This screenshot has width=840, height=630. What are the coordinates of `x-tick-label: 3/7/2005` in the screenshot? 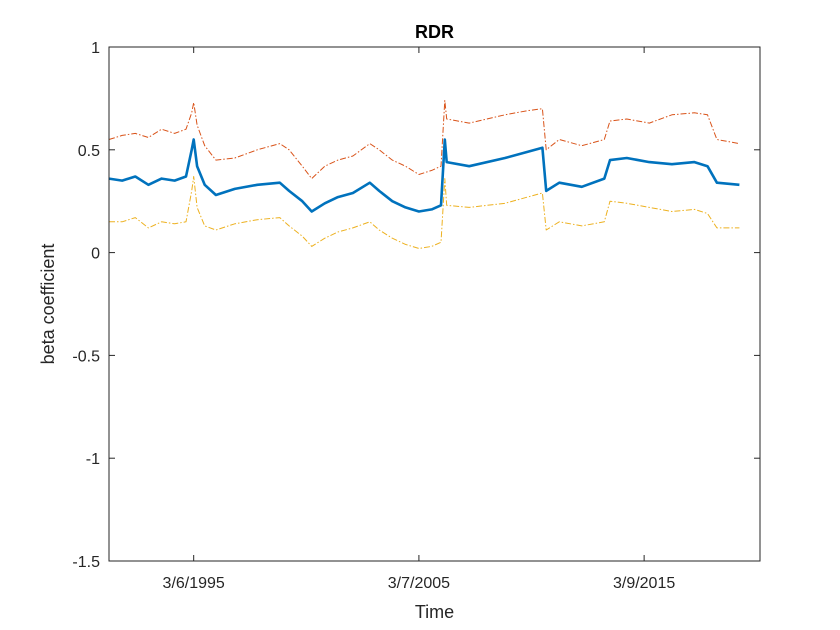 It's located at (419, 583).